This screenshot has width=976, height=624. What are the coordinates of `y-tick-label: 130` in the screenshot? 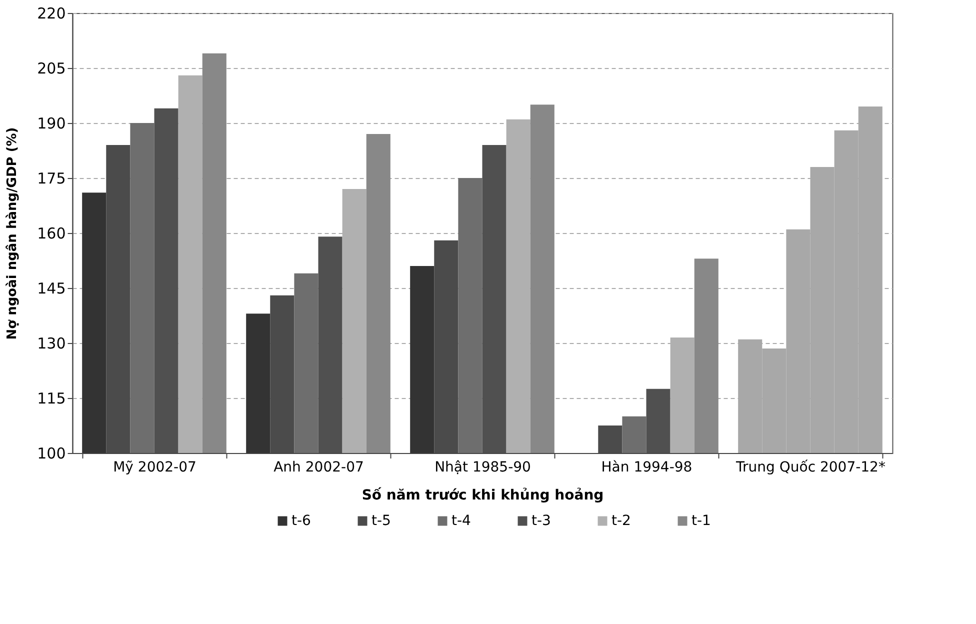 It's located at (51, 343).